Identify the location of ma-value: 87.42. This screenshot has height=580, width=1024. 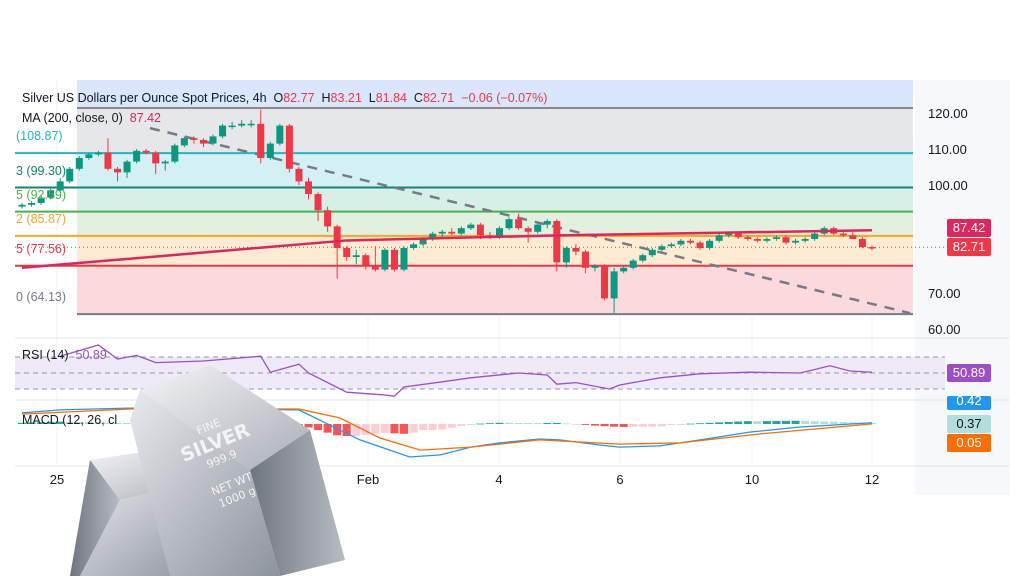
(145, 118).